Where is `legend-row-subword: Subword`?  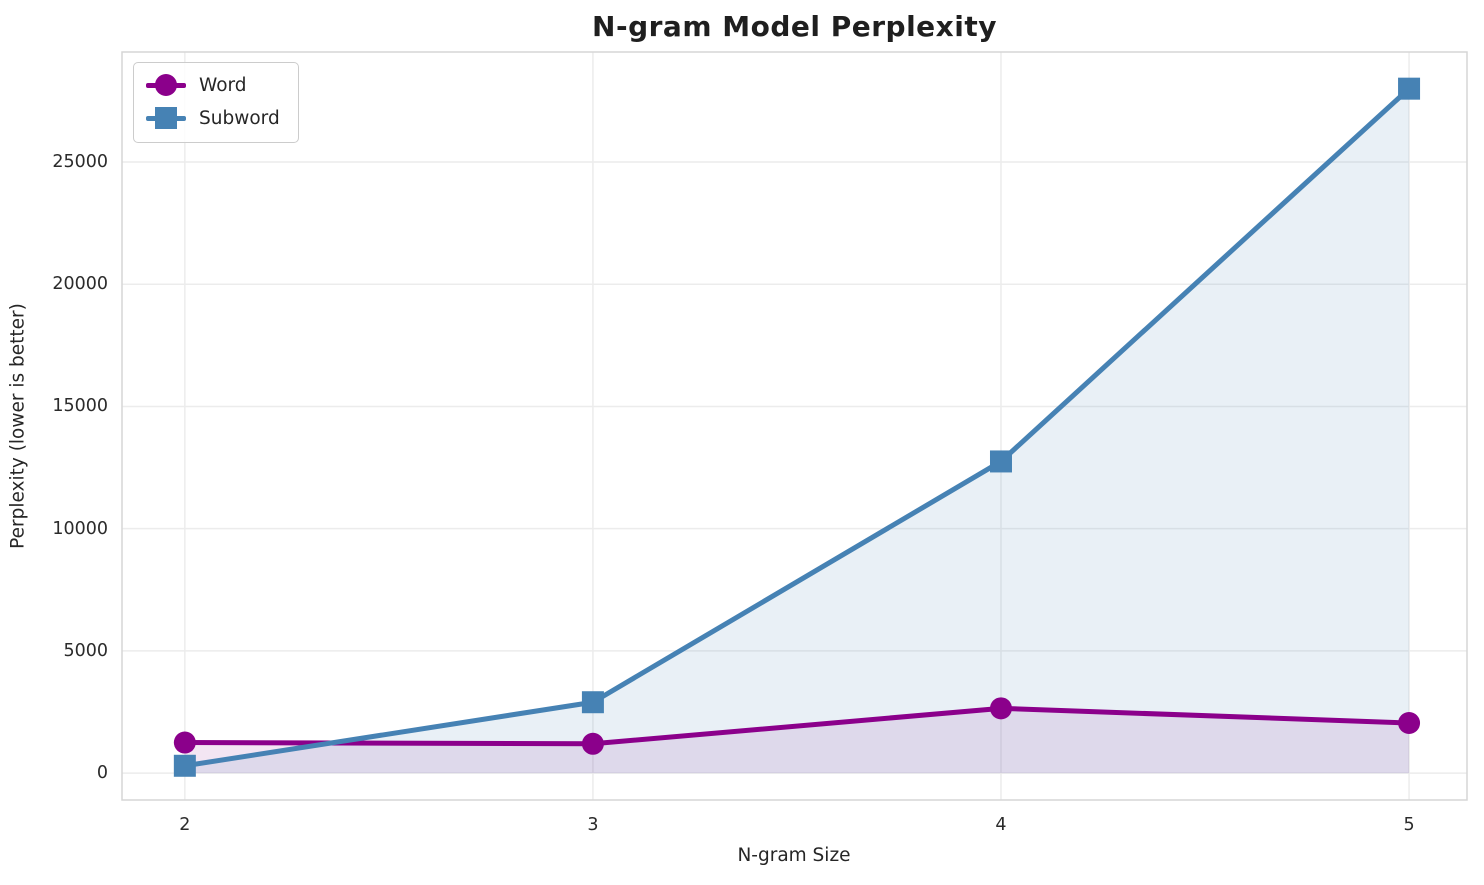
legend-row-subword: Subword is located at coordinates (213, 118).